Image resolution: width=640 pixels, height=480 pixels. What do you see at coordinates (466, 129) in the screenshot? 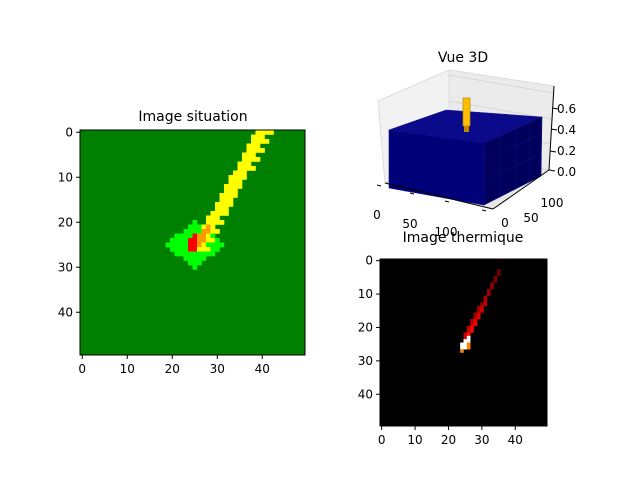
I see `view3d-hot-column-base` at bounding box center [466, 129].